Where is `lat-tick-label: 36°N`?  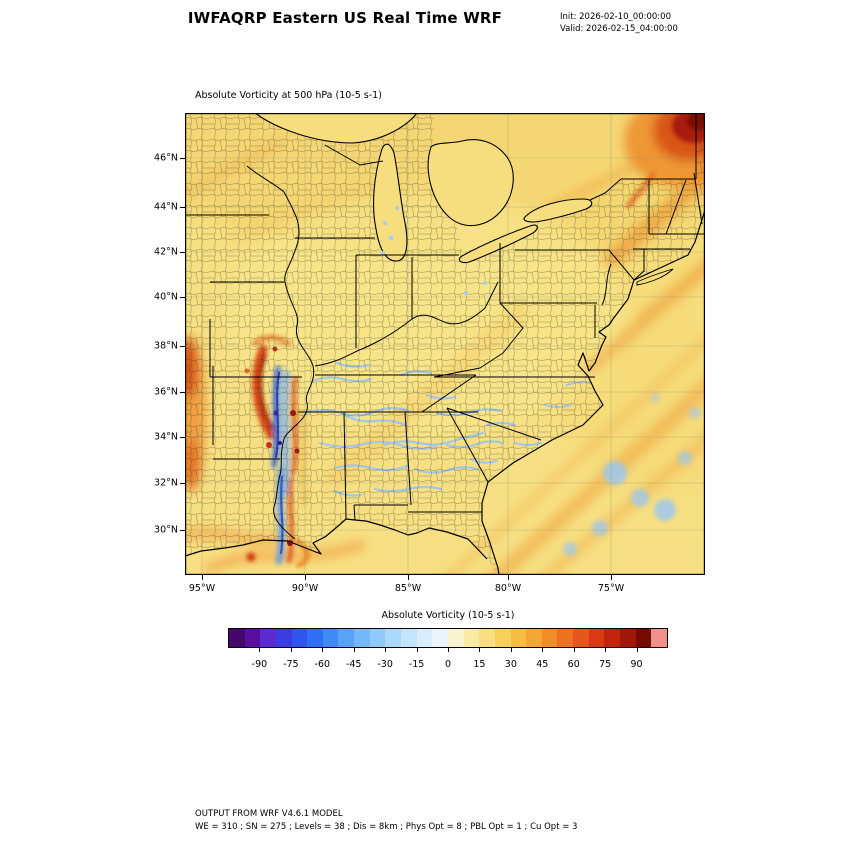 lat-tick-label: 36°N is located at coordinates (166, 392).